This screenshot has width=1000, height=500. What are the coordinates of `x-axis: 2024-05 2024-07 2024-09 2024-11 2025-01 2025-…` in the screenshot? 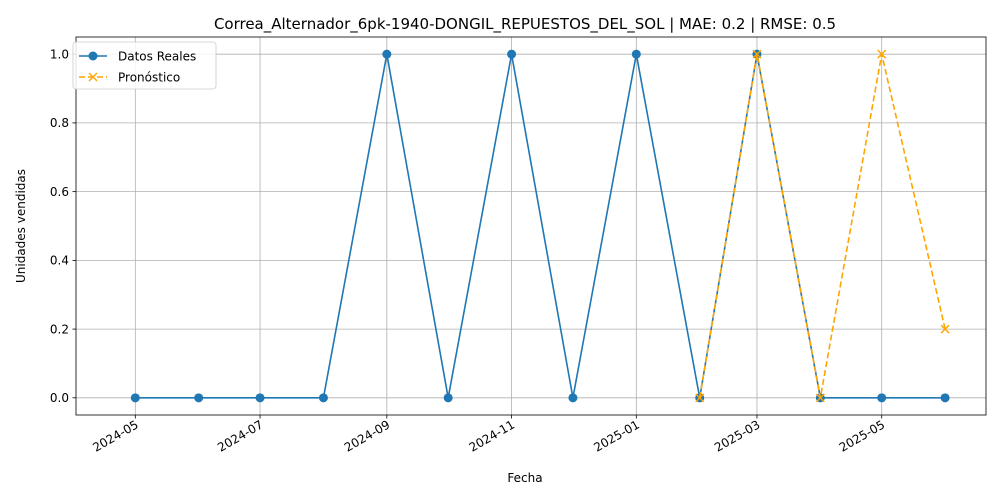 It's located at (488, 435).